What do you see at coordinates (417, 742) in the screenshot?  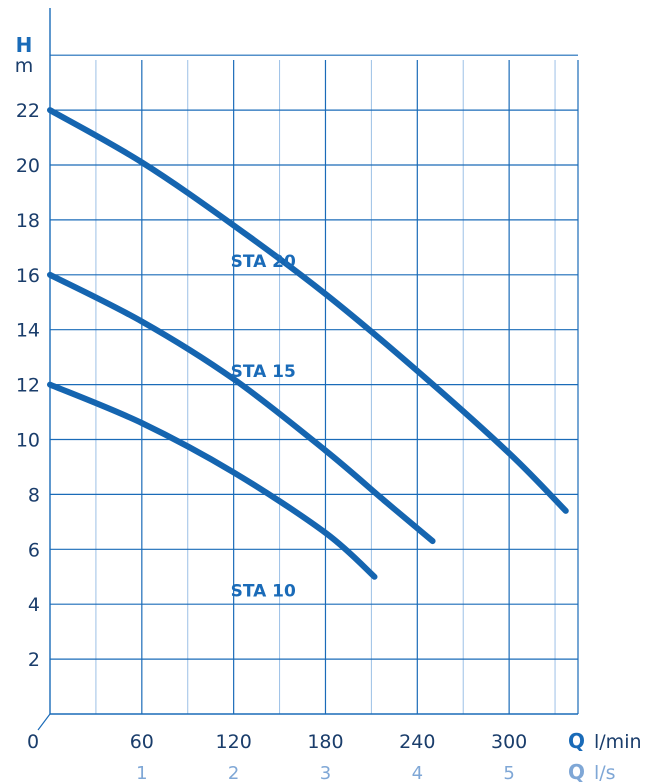 I see `x-tick-label: 240` at bounding box center [417, 742].